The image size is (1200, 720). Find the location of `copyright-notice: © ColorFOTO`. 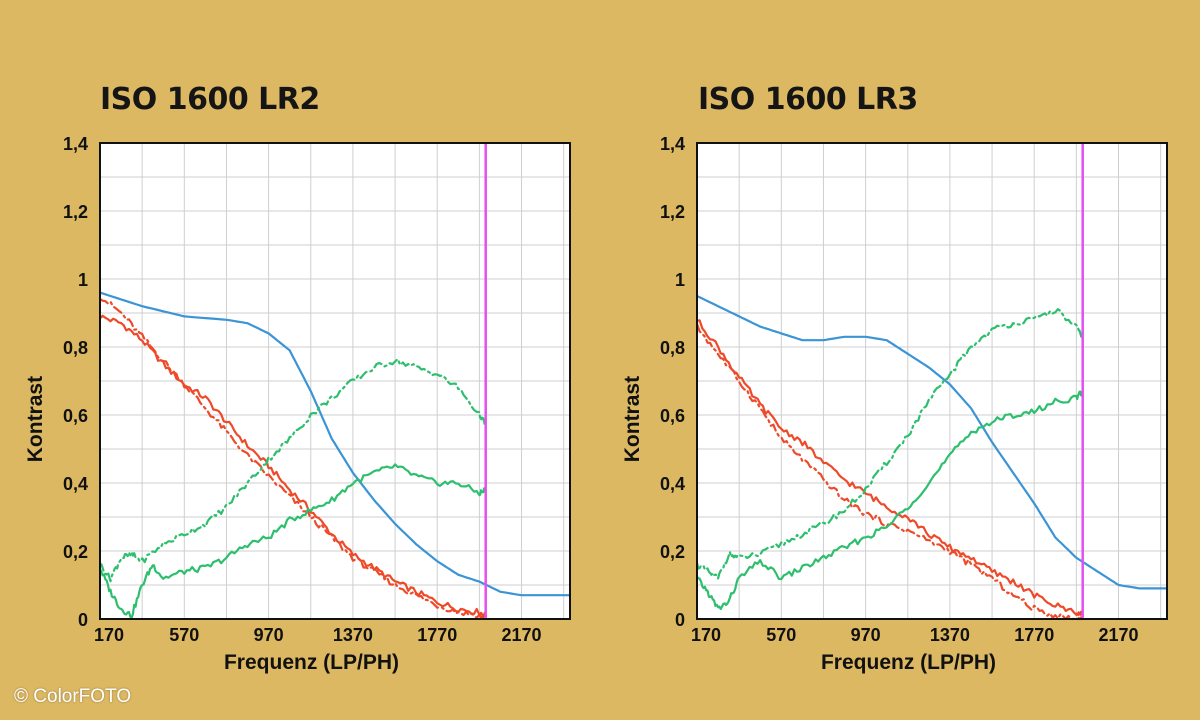

copyright-notice: © ColorFOTO is located at coordinates (73, 696).